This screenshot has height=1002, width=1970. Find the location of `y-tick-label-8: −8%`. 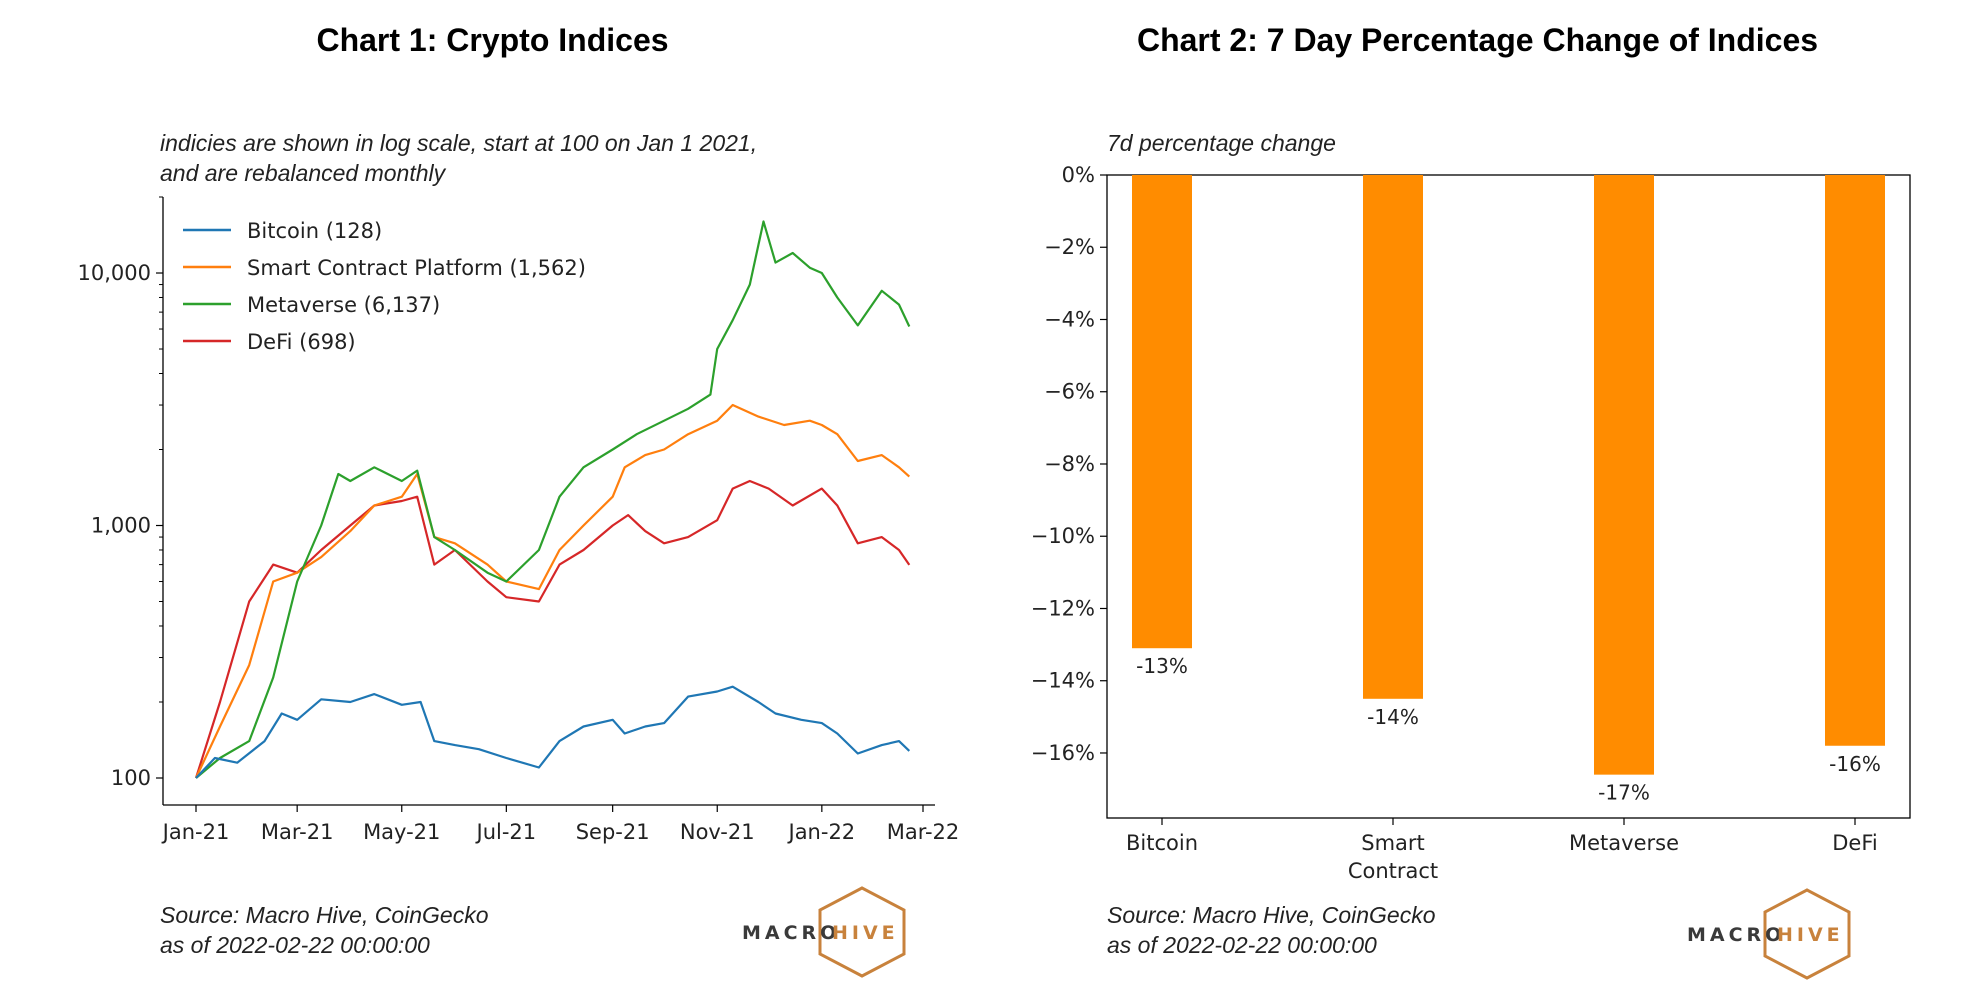

y-tick-label-8: −8% is located at coordinates (1069, 464).